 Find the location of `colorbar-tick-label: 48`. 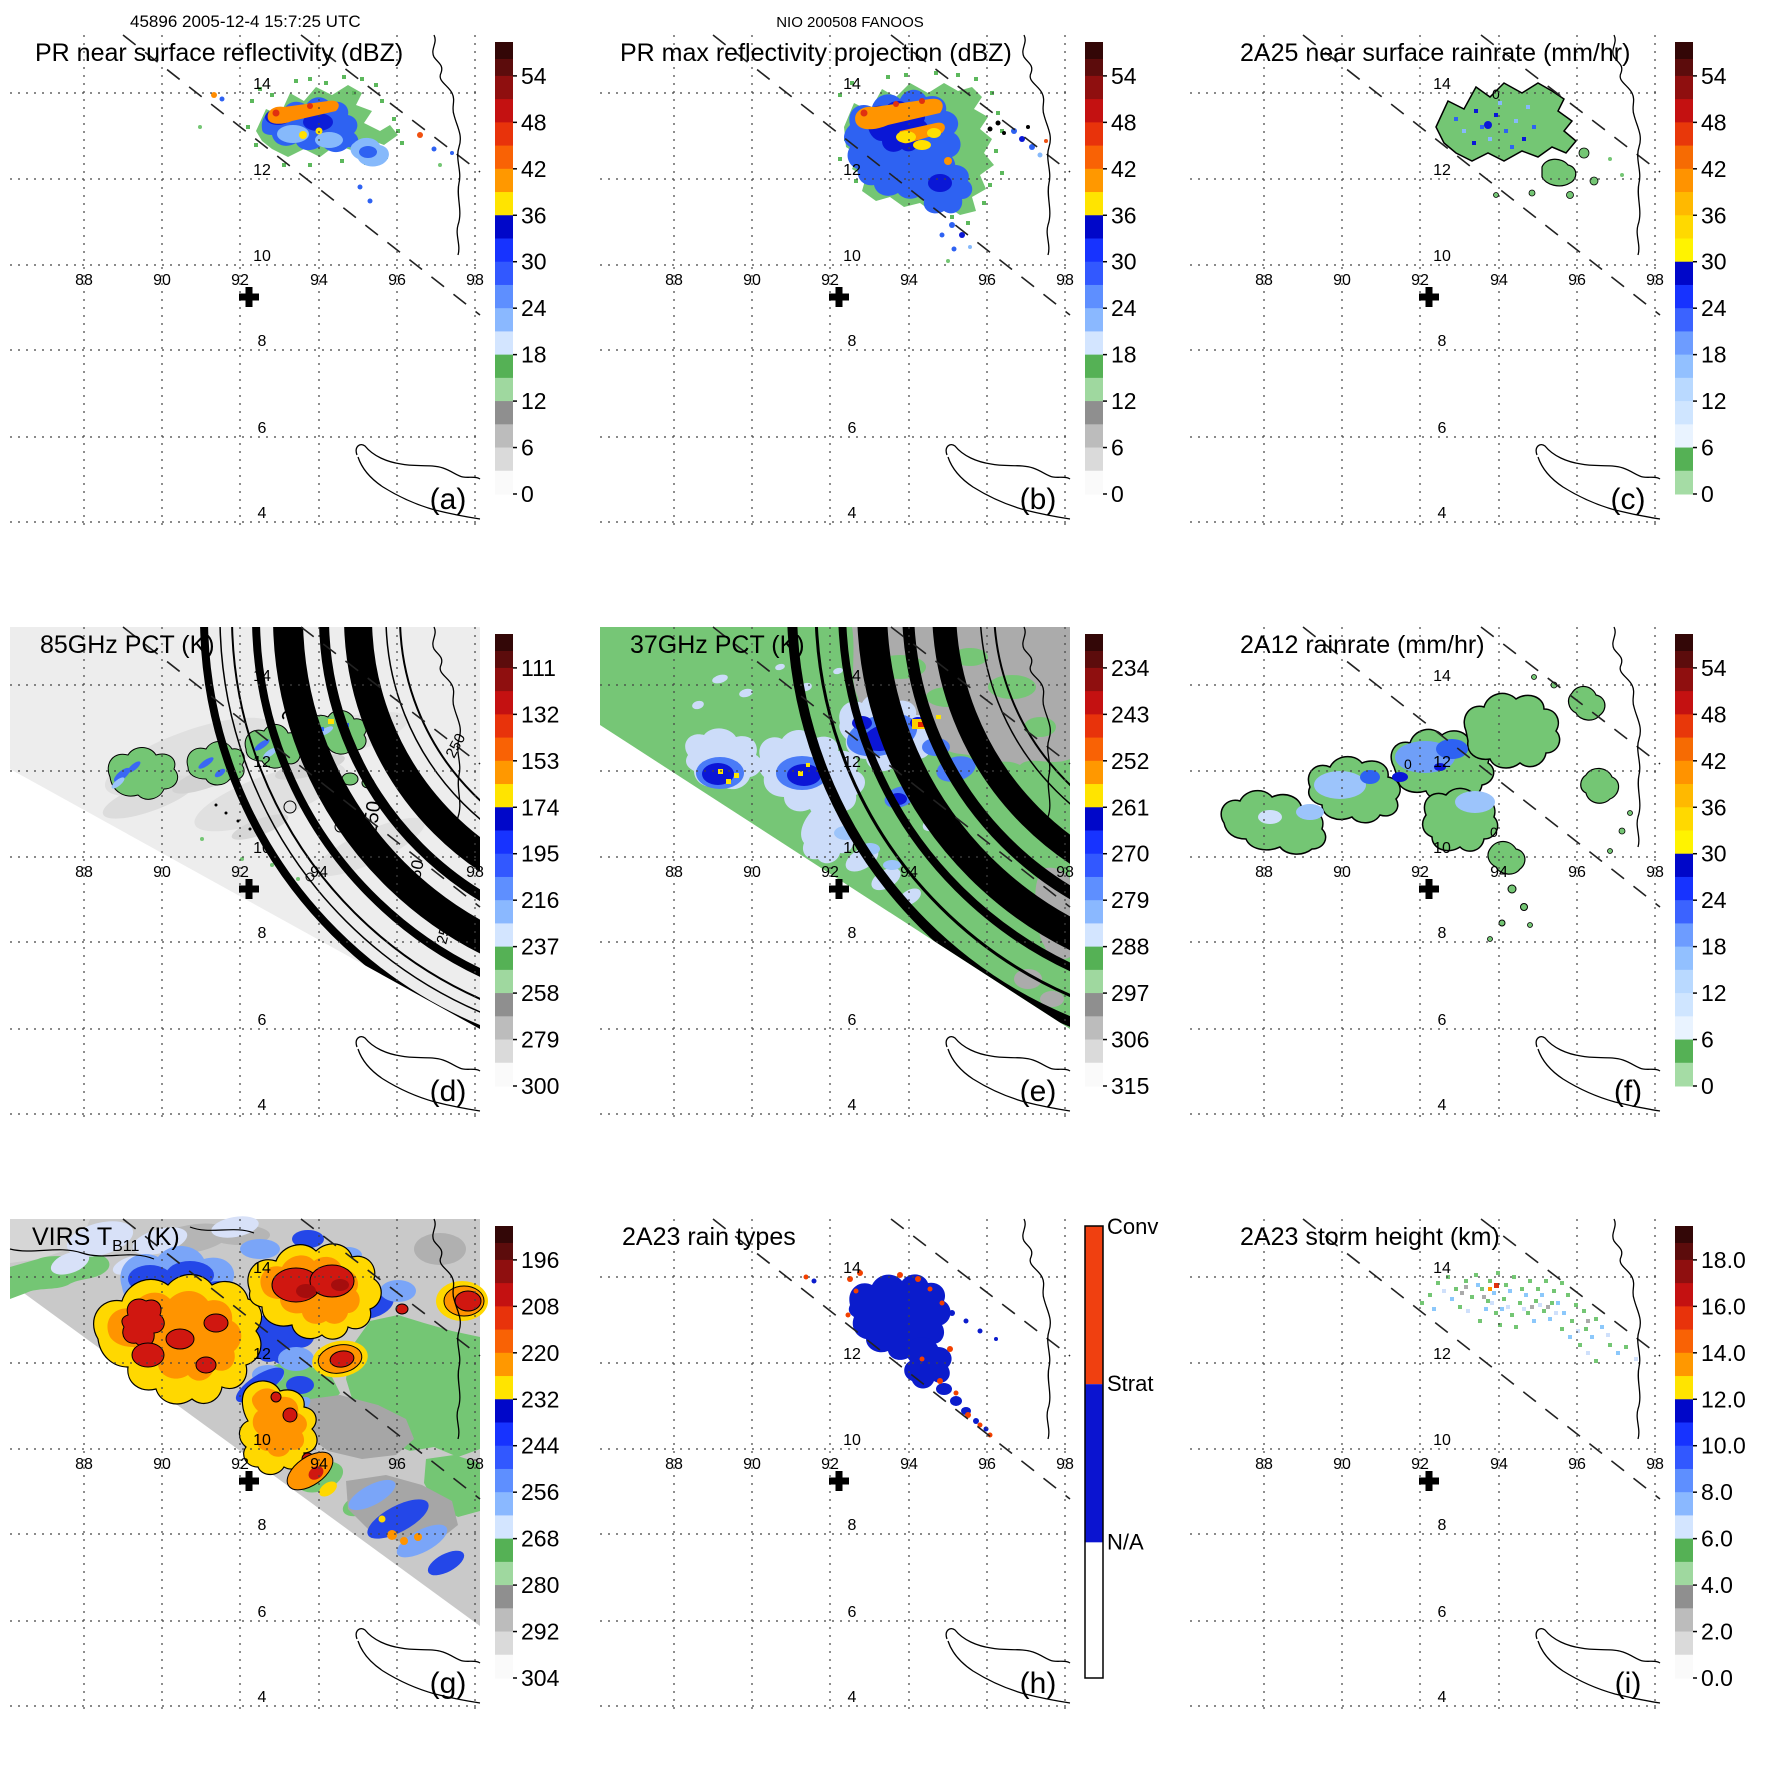

colorbar-tick-label: 48 is located at coordinates (1714, 714).